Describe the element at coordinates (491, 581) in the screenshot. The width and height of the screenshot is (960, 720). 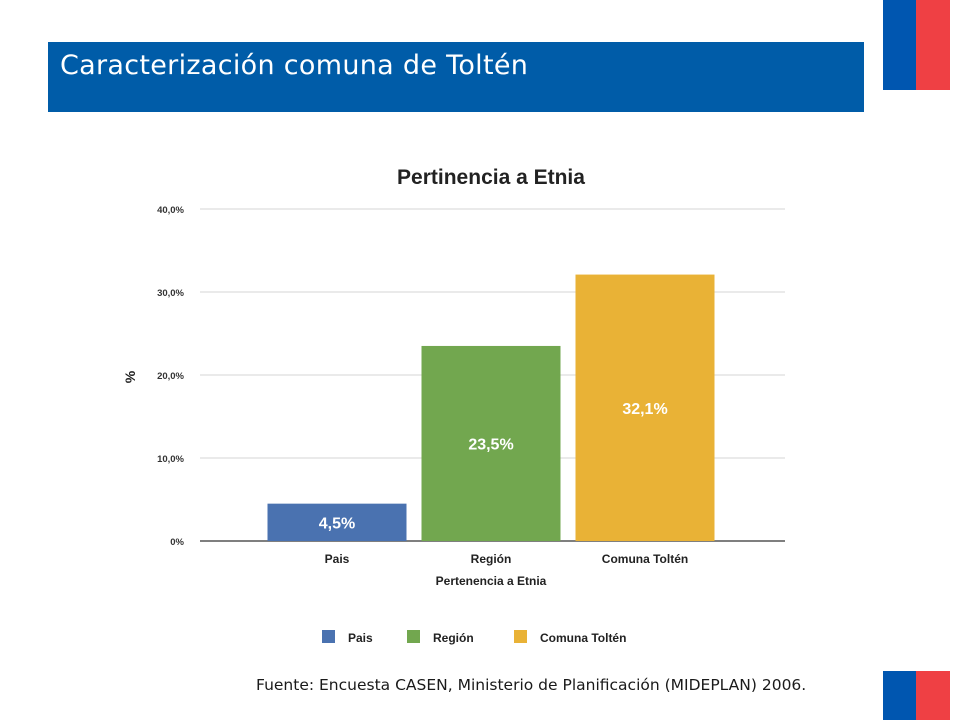
I see `x-axis-label: Pertenencia a Etnia` at that location.